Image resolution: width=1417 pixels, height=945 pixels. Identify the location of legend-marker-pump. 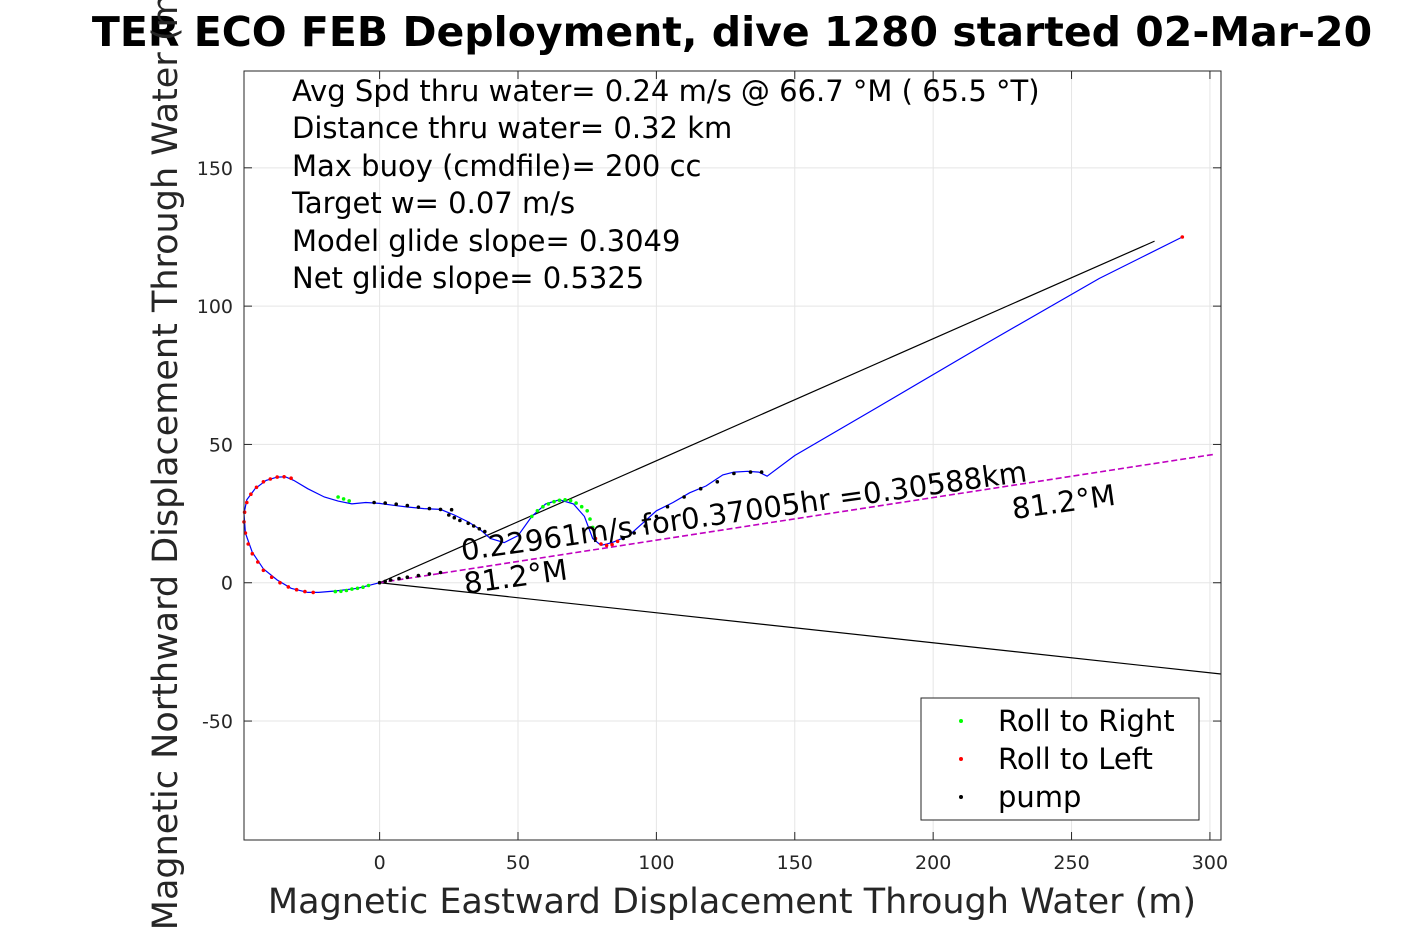
(961, 797).